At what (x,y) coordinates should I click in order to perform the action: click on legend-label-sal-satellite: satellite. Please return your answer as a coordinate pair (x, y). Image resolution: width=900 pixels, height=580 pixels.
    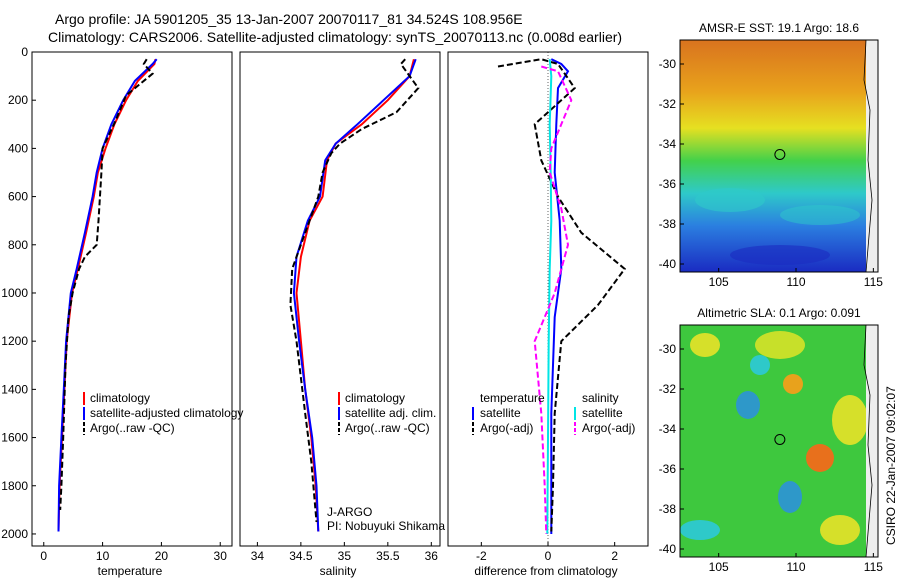
    Looking at the image, I should click on (602, 413).